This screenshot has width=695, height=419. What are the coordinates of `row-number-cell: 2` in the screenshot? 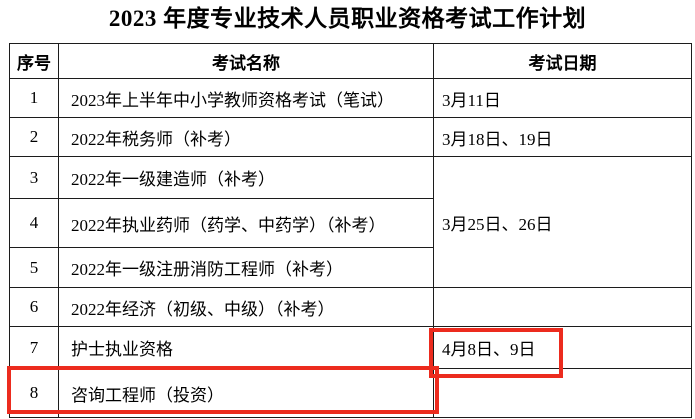 It's located at (34, 137).